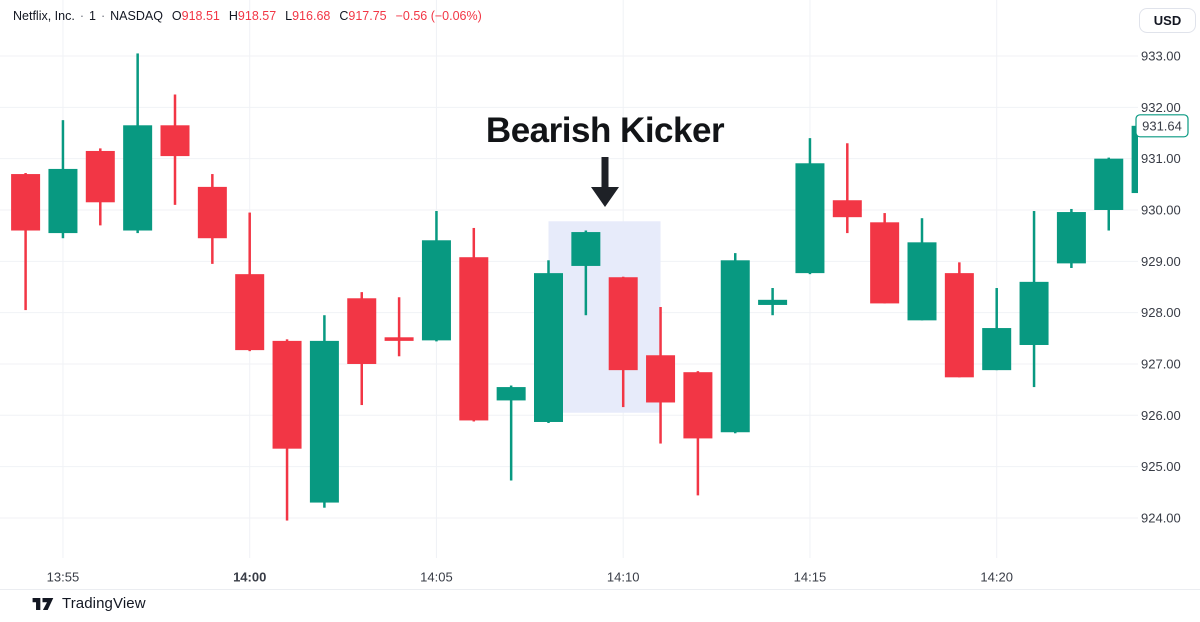 The width and height of the screenshot is (1200, 622). What do you see at coordinates (661, 375) in the screenshot?
I see `candle-14:11` at bounding box center [661, 375].